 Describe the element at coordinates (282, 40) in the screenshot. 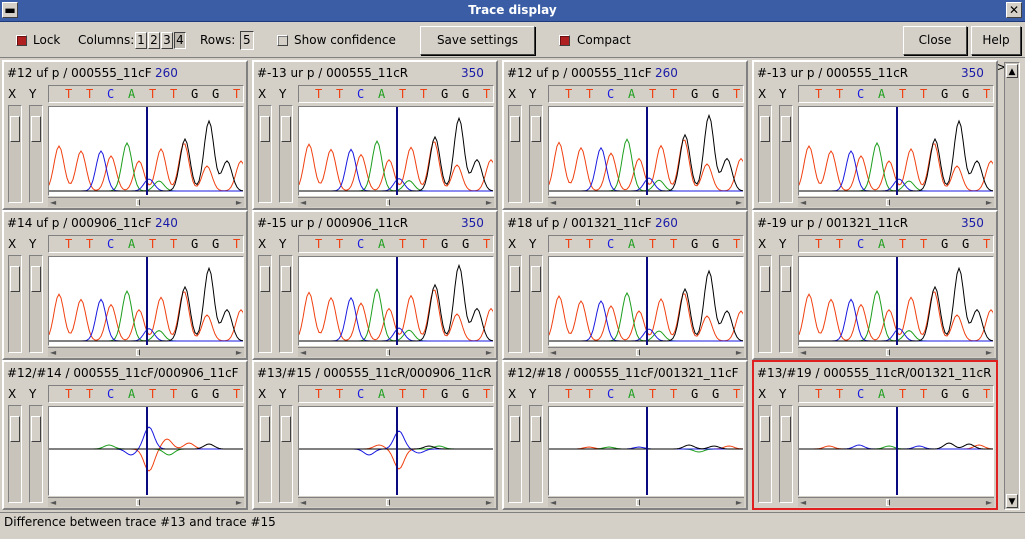

I see `show-confidence-checkbox` at that location.